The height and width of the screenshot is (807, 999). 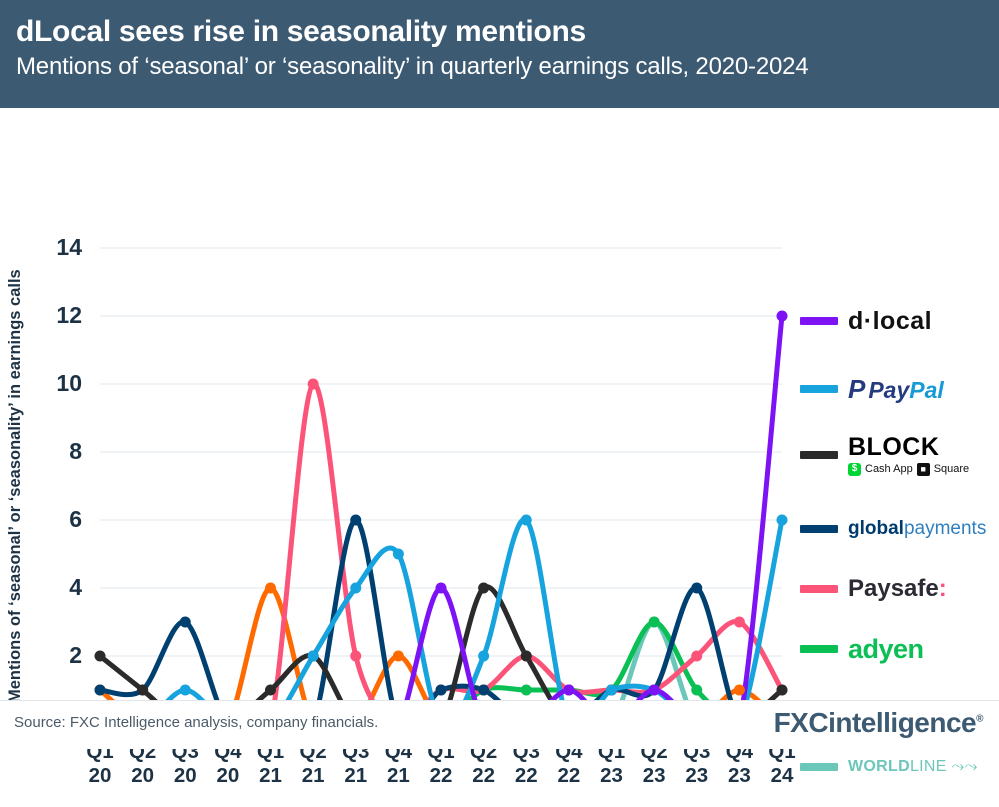 What do you see at coordinates (69, 383) in the screenshot?
I see `y-axis-tick-label: 10` at bounding box center [69, 383].